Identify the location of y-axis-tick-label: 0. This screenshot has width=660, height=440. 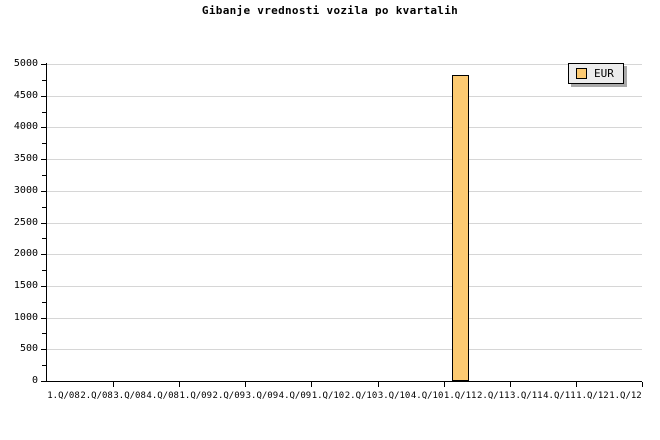
(34, 380).